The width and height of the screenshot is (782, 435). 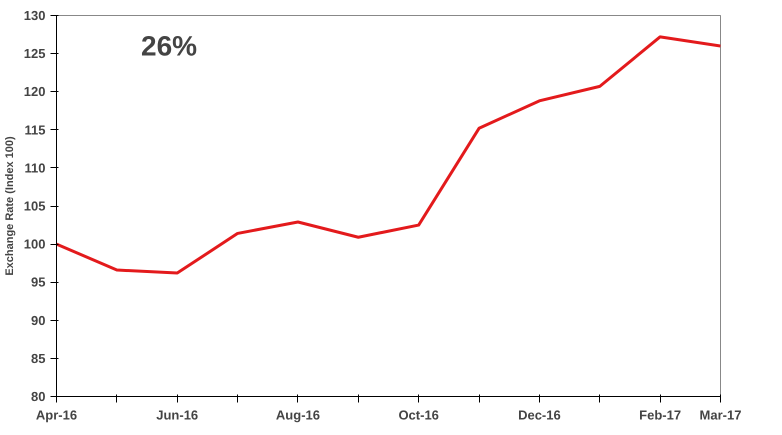 I want to click on y-tick-label: 120, so click(x=35, y=92).